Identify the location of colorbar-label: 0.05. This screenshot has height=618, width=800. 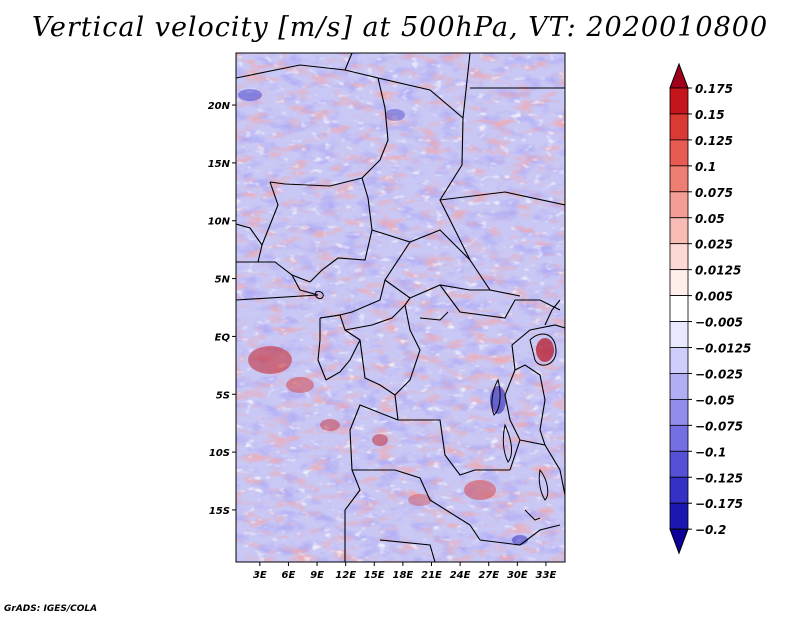
(710, 219).